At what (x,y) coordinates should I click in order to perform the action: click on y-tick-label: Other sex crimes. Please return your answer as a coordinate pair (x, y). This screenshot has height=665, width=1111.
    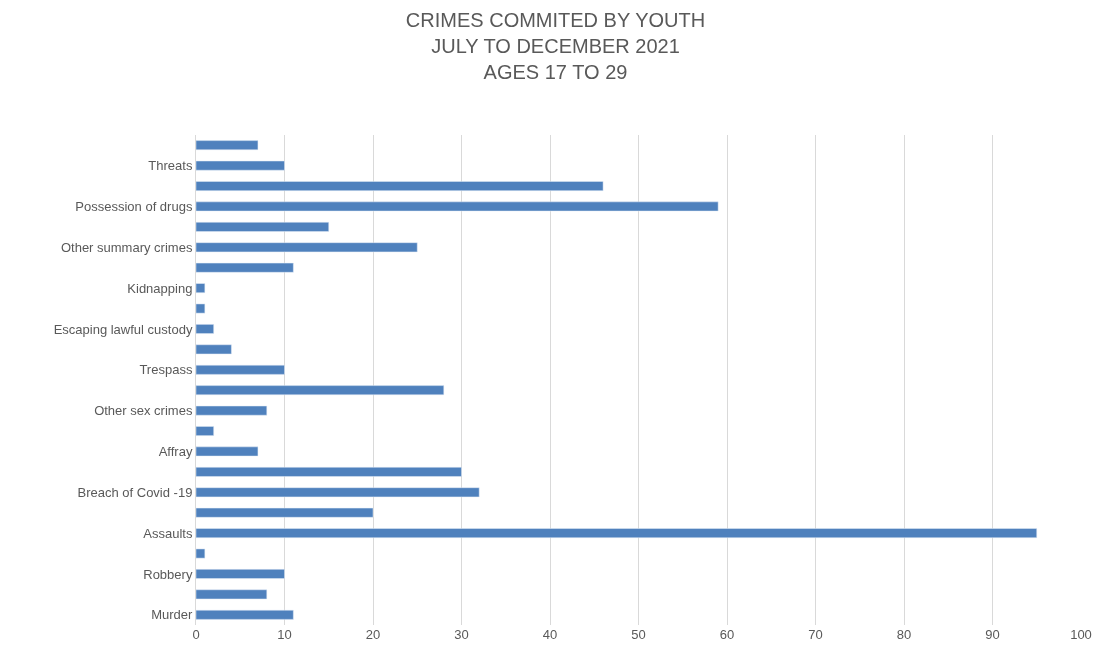
    Looking at the image, I should click on (143, 411).